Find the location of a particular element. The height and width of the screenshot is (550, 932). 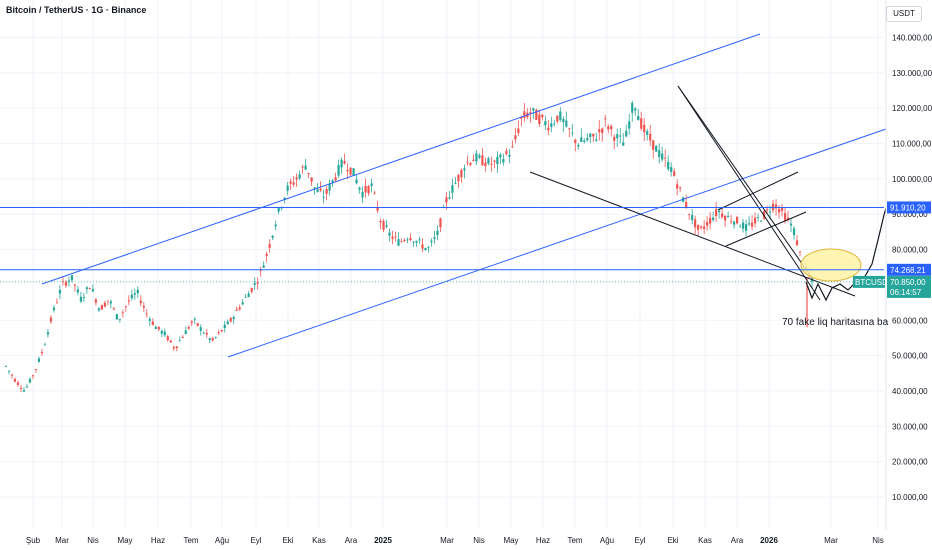

price-tick-label: 40.000,00 is located at coordinates (910, 391).